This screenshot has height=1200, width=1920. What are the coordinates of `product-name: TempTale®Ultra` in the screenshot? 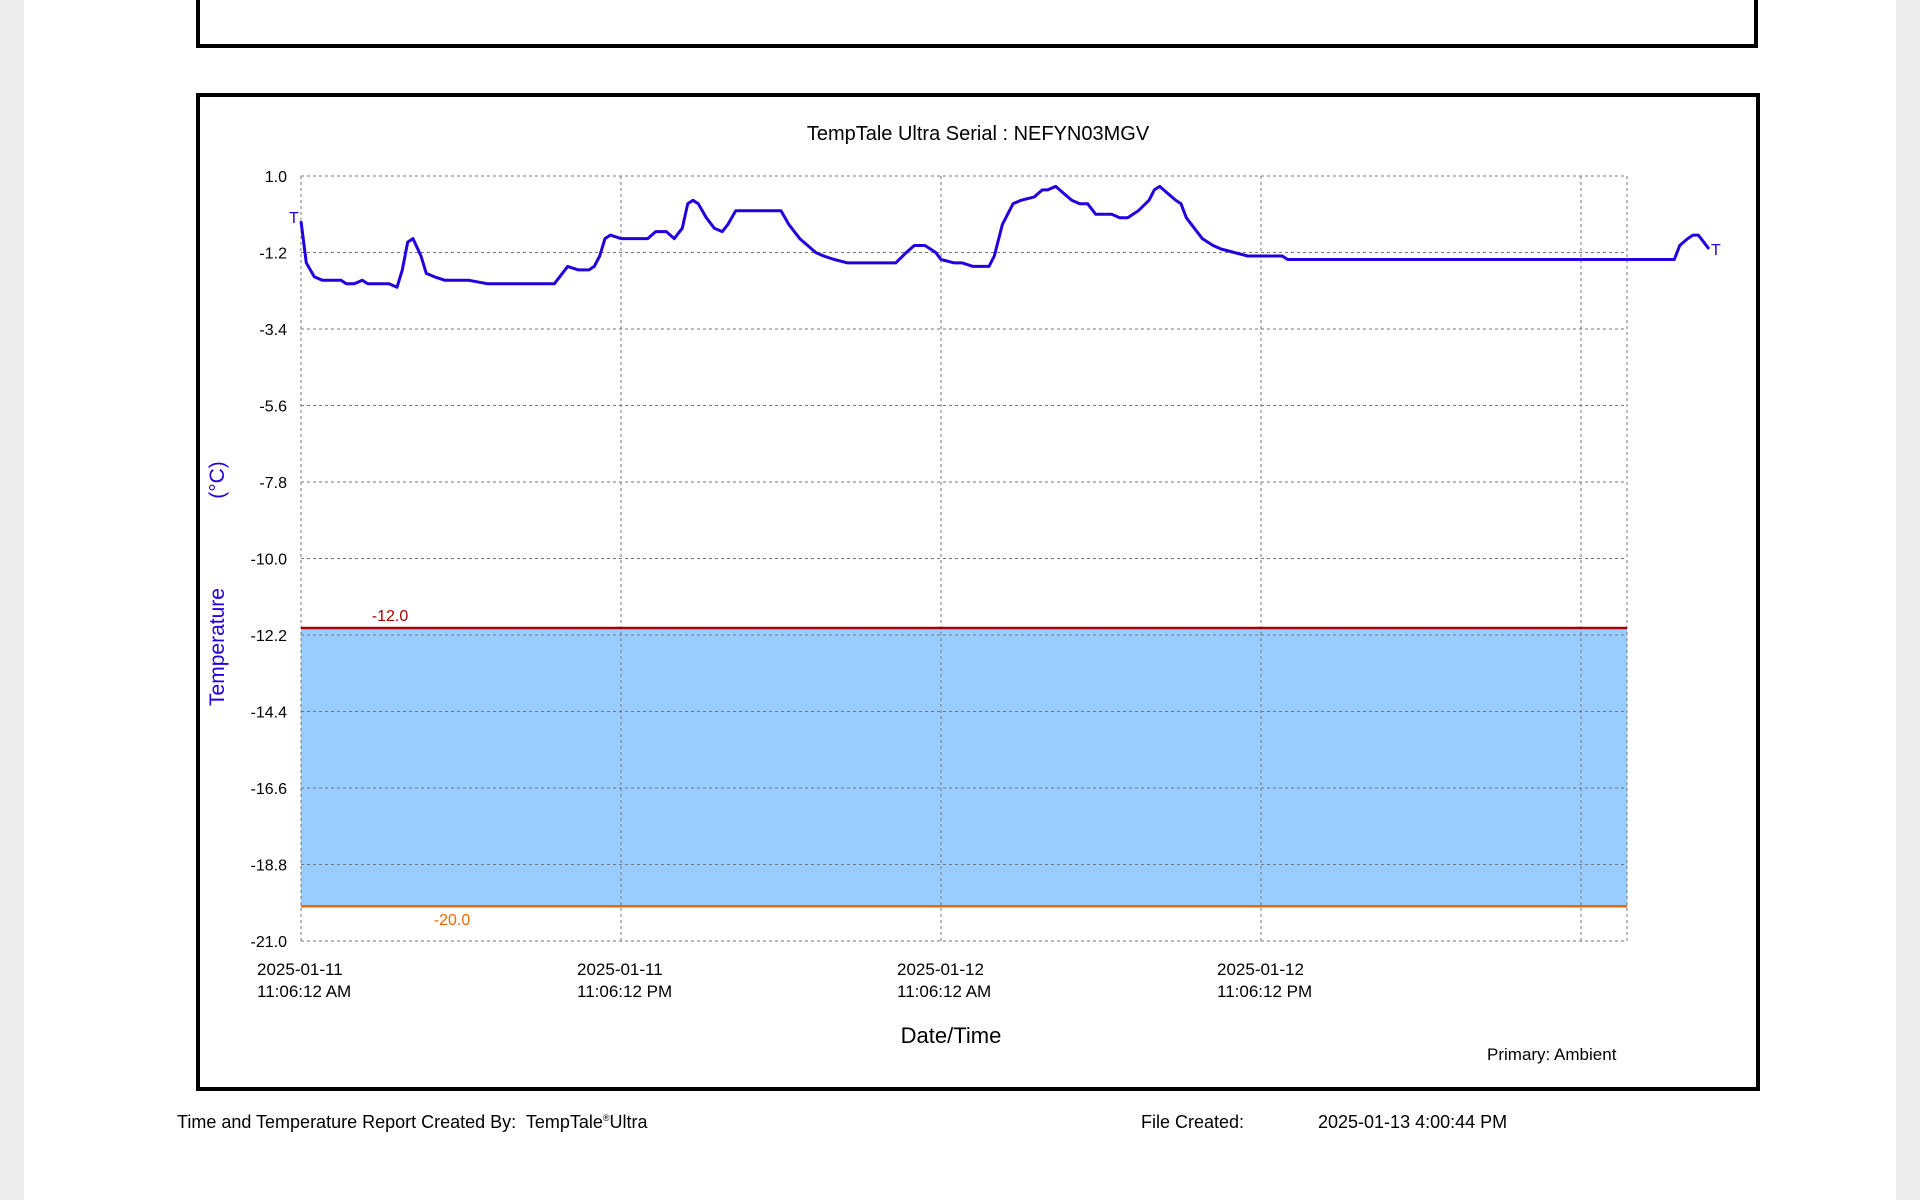 It's located at (587, 1122).